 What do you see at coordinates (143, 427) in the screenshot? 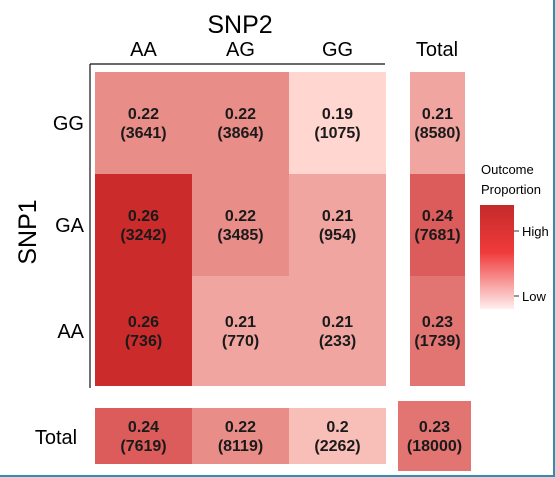
I see `column-total-cell-proportion: 0.24` at bounding box center [143, 427].